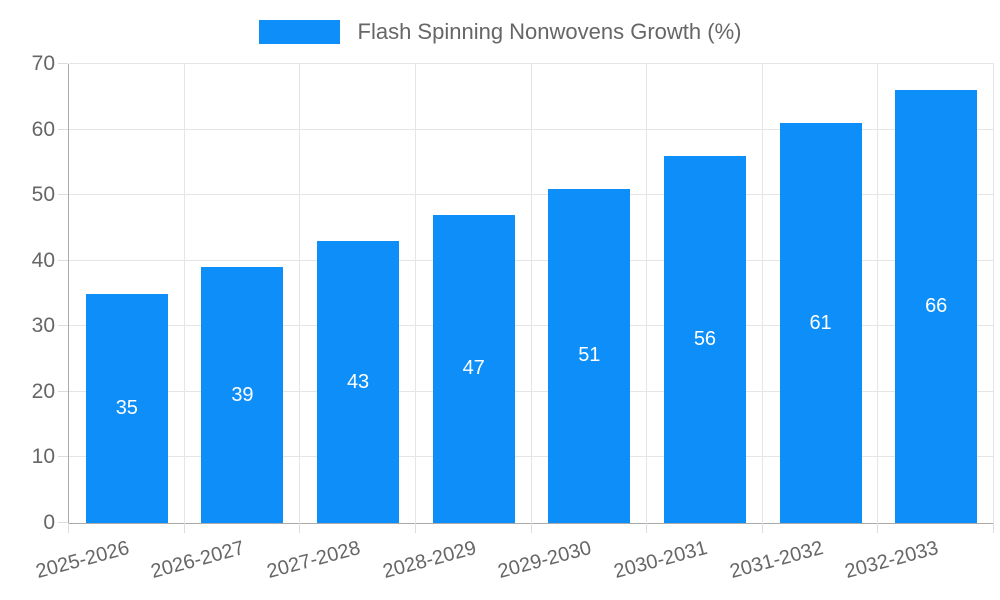 The width and height of the screenshot is (1000, 600). Describe the element at coordinates (43, 326) in the screenshot. I see `y-axis-tick-label: 30` at that location.